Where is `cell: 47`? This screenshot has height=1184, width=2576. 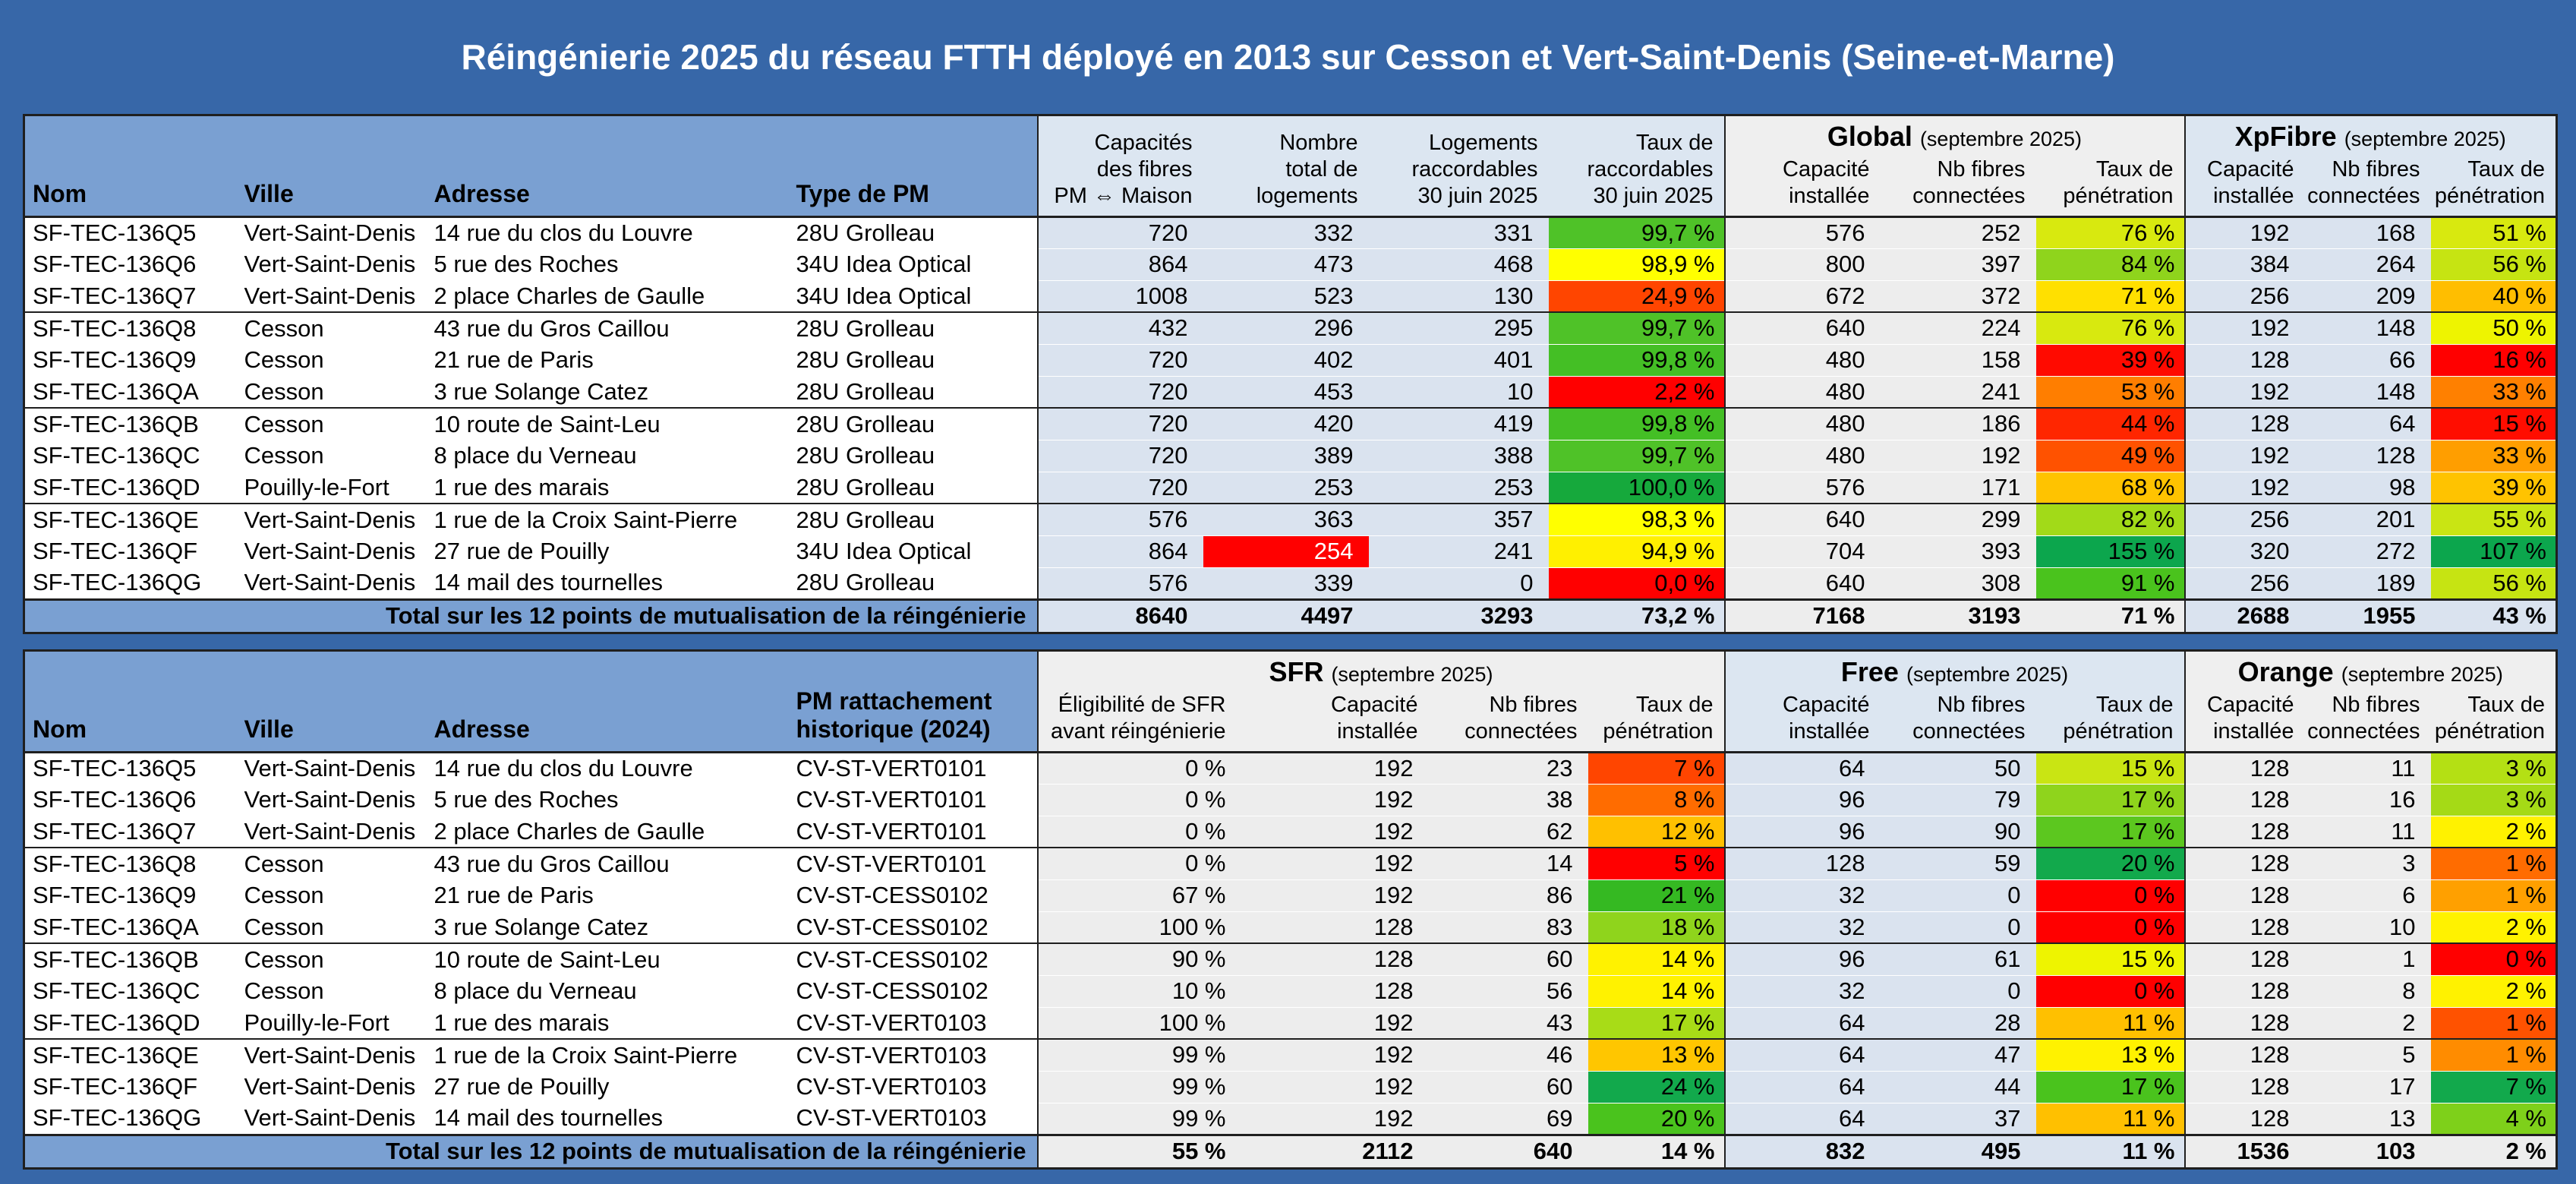 cell: 47 is located at coordinates (1958, 1055).